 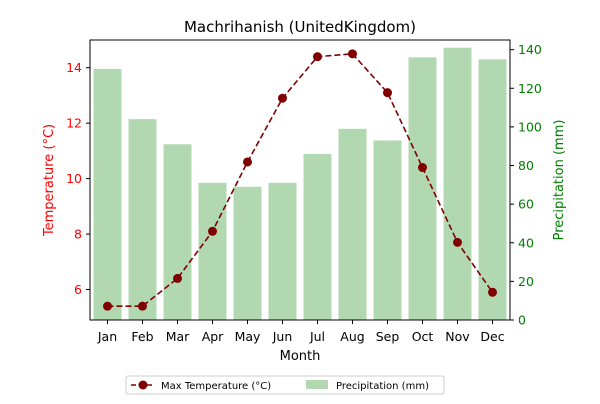 What do you see at coordinates (300, 356) in the screenshot?
I see `x-axis-label: Month` at bounding box center [300, 356].